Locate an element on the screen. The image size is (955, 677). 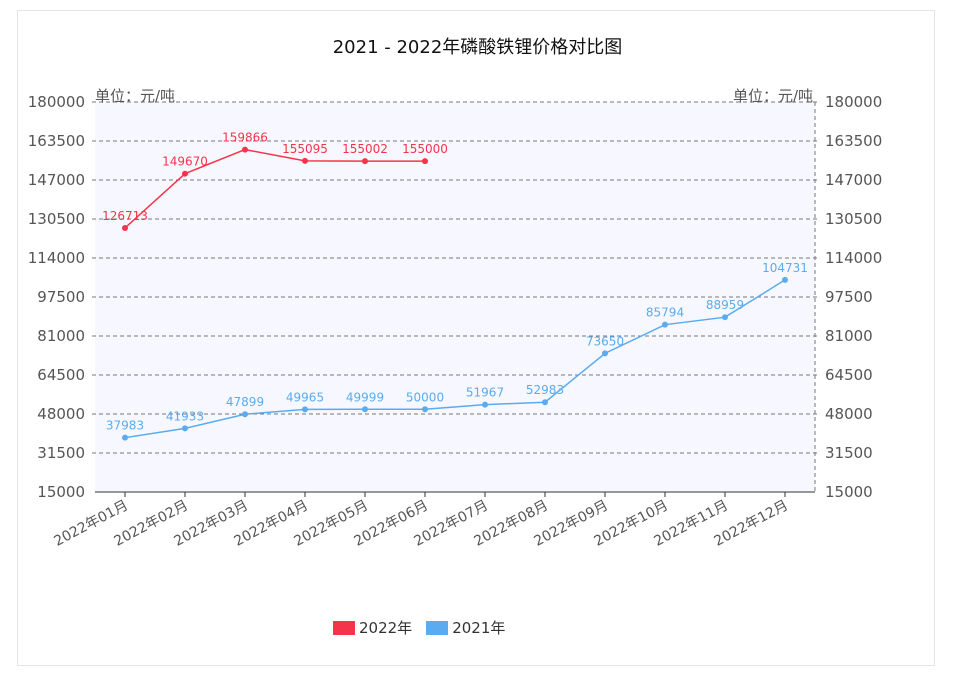
data-label: 126713 is located at coordinates (125, 216).